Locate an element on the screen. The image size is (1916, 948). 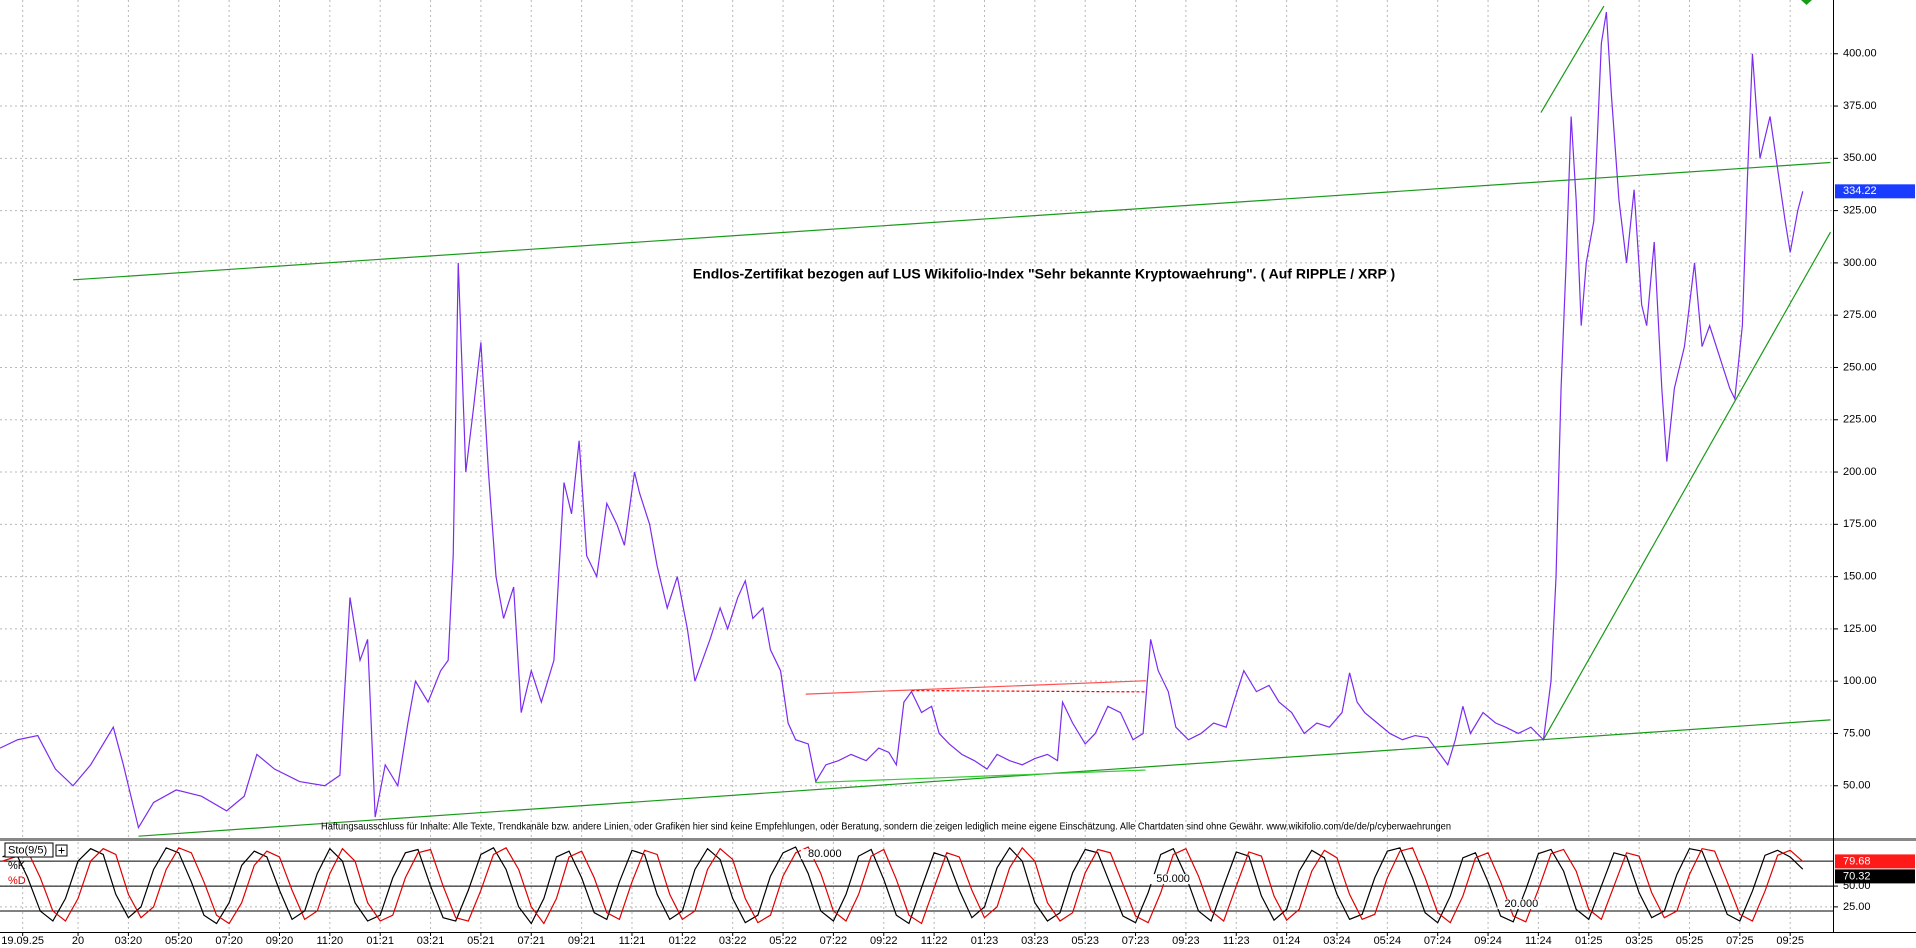
y-tick-label: 375.00 is located at coordinates (1860, 106).